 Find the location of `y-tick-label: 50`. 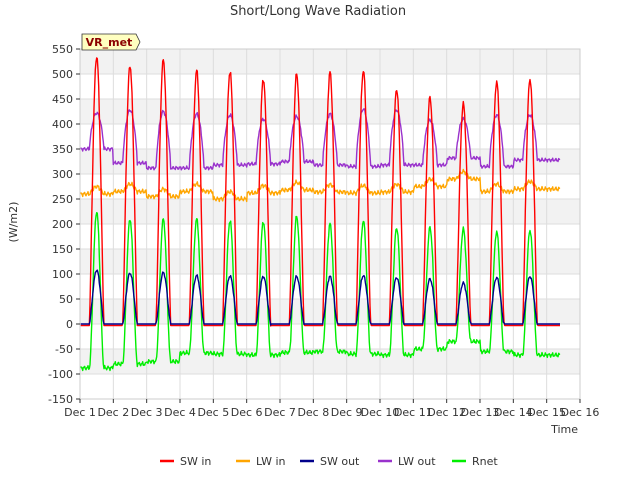

y-tick-label: 50 is located at coordinates (66, 299).